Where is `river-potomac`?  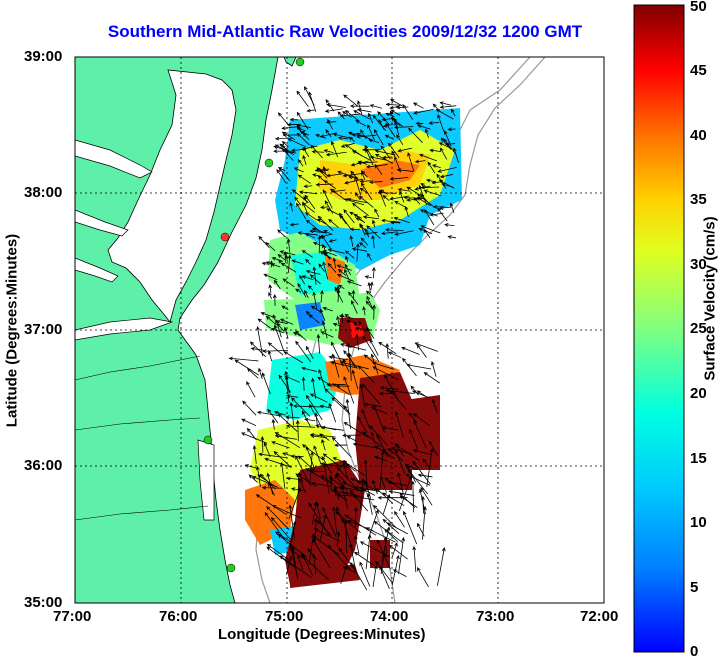
river-potomac is located at coordinates (114, 159).